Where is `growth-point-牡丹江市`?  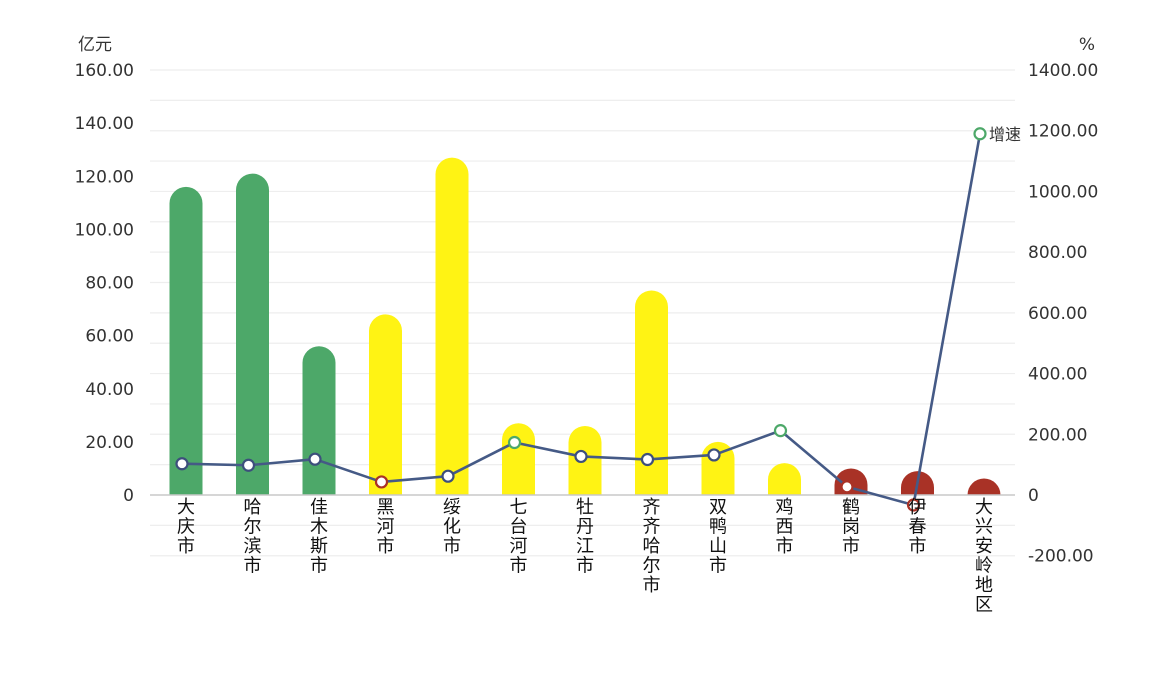 growth-point-牡丹江市 is located at coordinates (581, 456).